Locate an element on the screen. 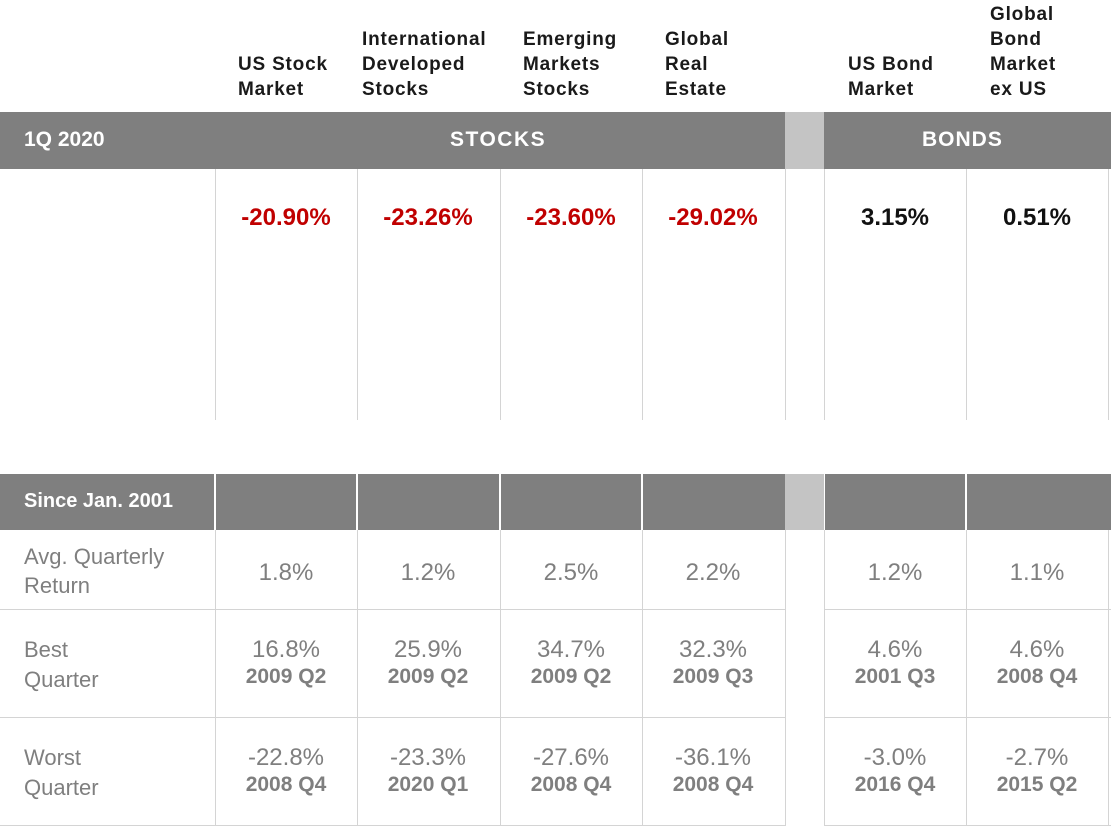  worst-global-bond: -2.7% 2015 Q2 is located at coordinates (1037, 770).